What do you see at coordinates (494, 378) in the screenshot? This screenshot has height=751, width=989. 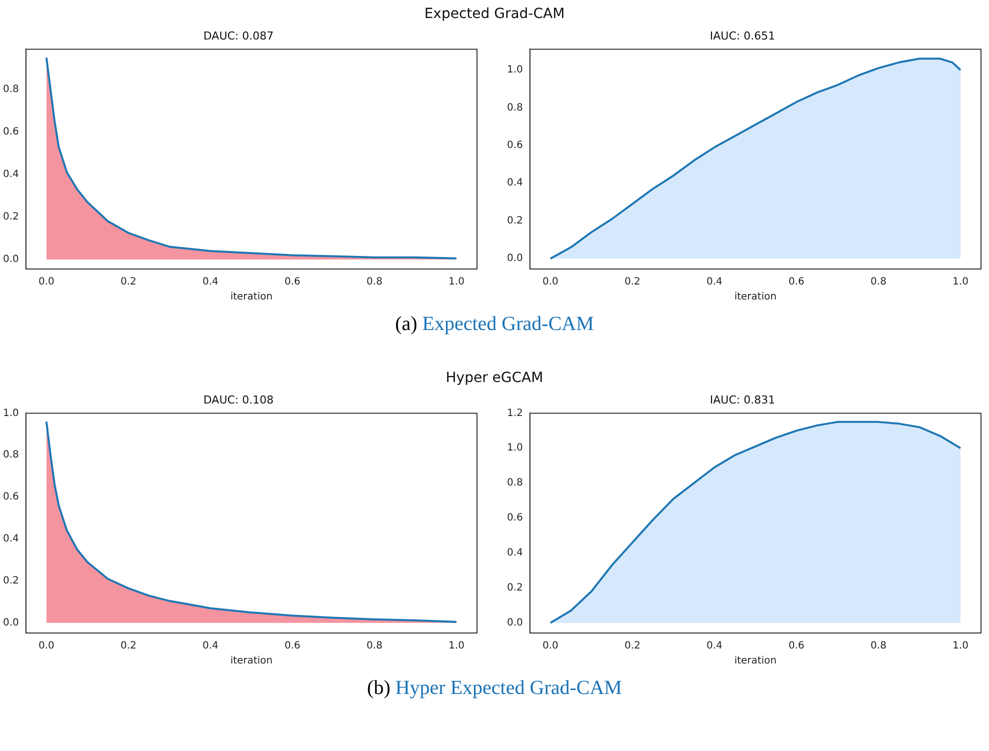 I see `text: Hyper eGCAM` at bounding box center [494, 378].